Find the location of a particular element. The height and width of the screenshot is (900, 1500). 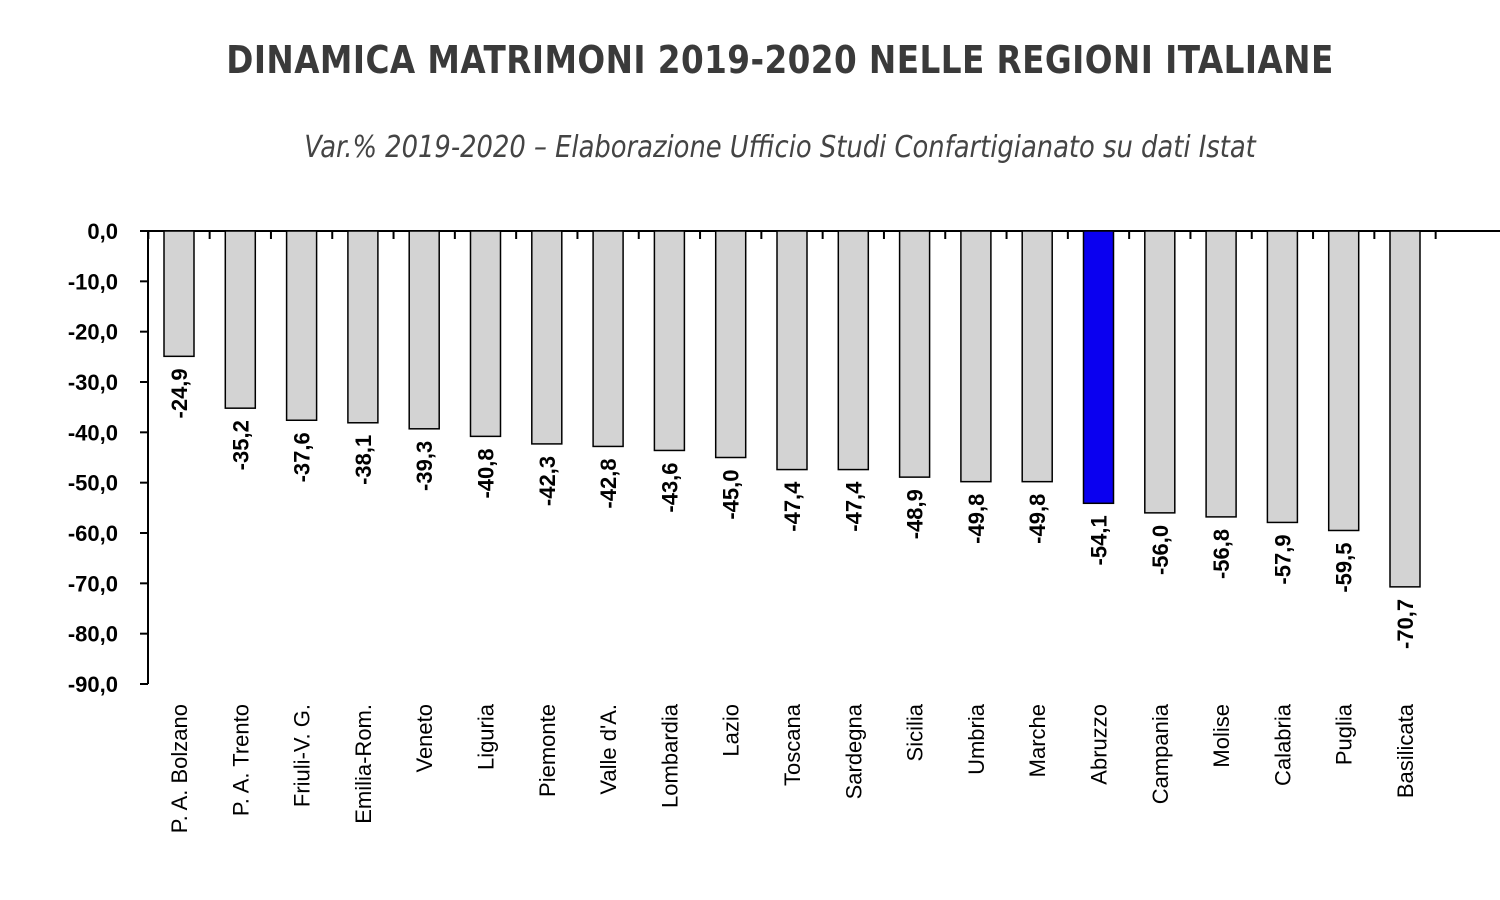

y-tick-label: -50,0 is located at coordinates (93, 483).